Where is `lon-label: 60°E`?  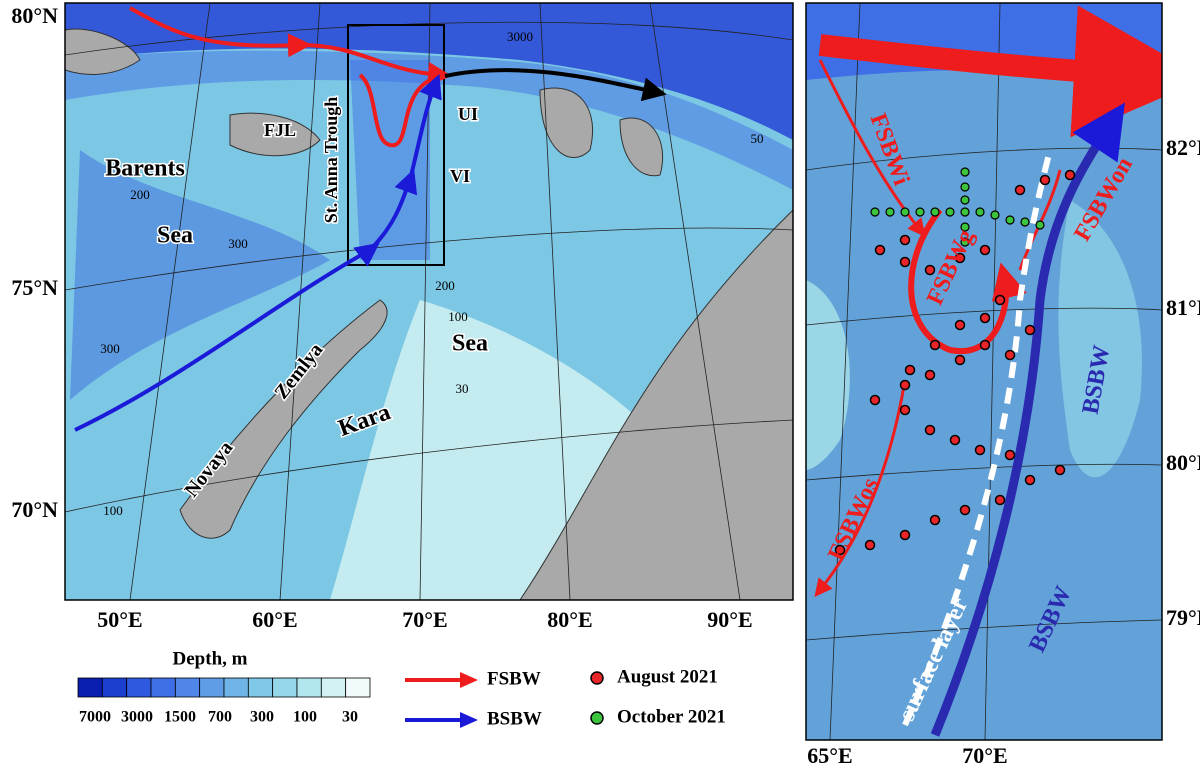
lon-label: 60°E is located at coordinates (274, 619).